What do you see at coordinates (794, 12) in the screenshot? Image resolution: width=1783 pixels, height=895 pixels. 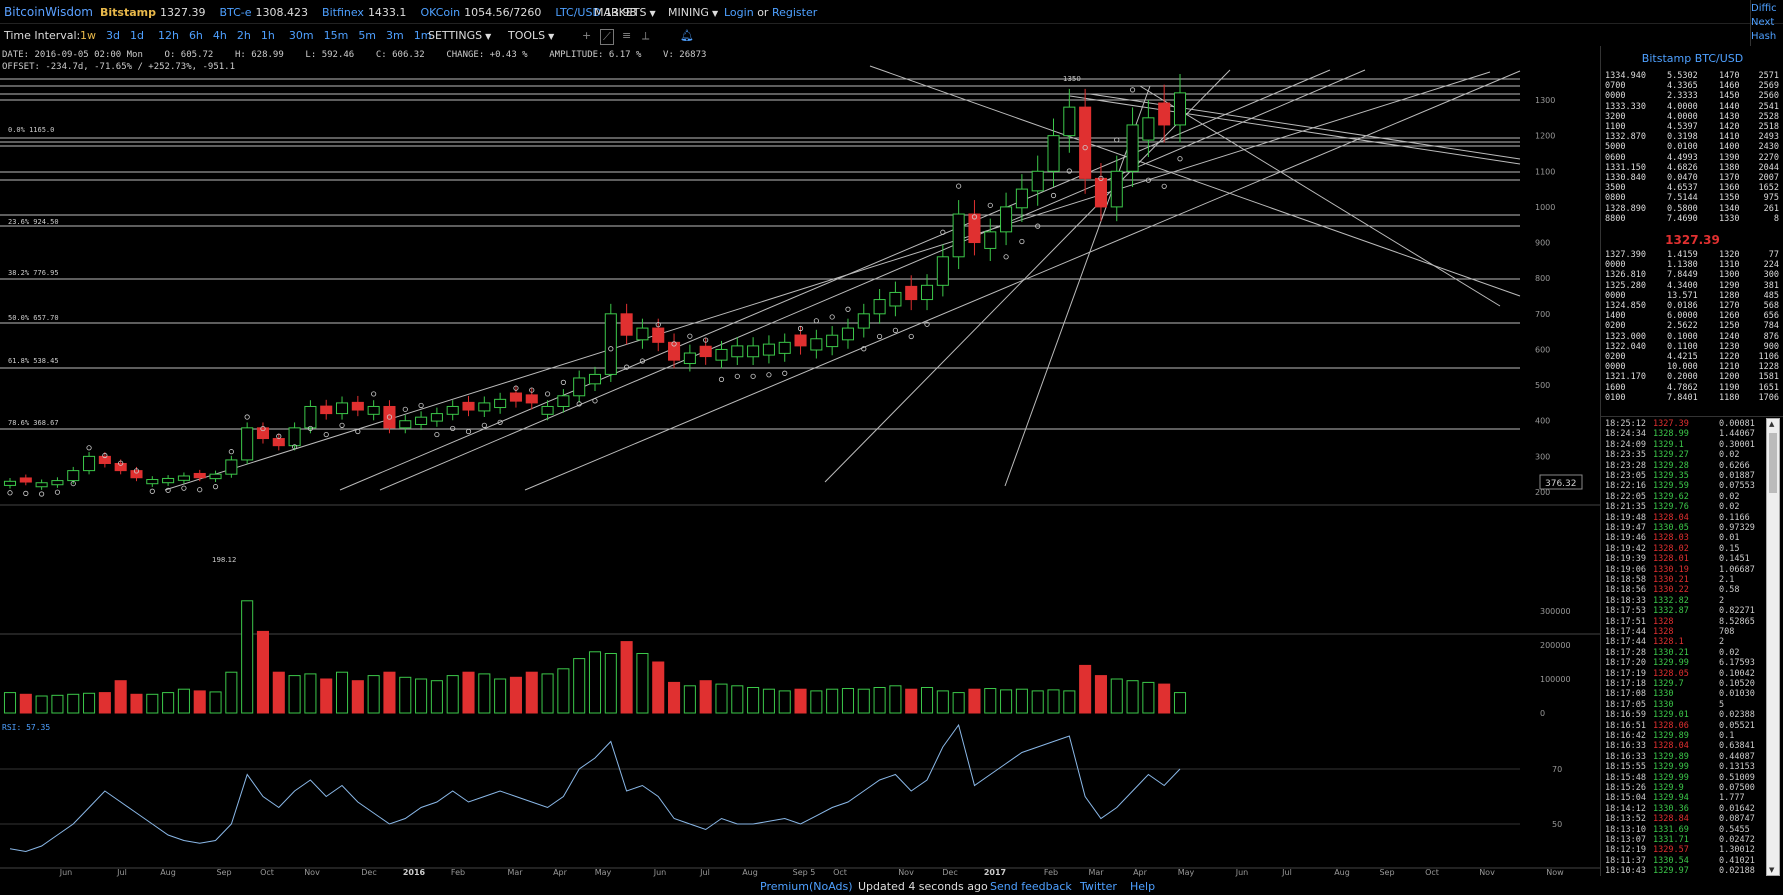 I see `register-link: Register` at bounding box center [794, 12].